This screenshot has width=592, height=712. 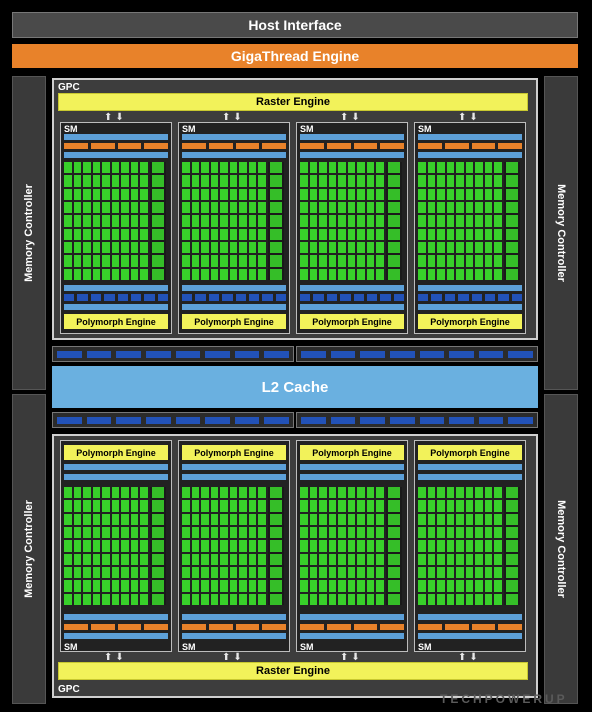 I want to click on gpc-bottom-label: GPC, so click(x=69, y=689).